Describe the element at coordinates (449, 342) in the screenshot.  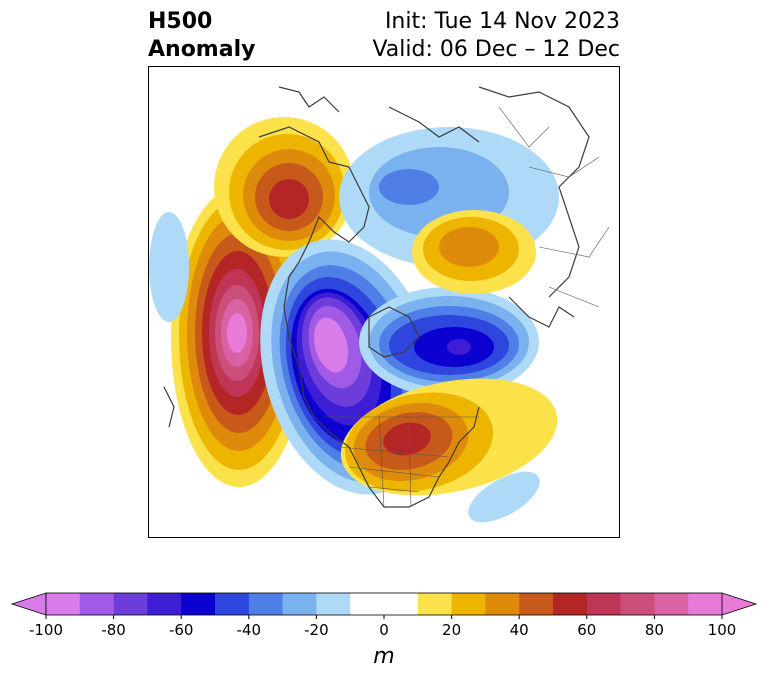
I see `trough-hudson-bay` at that location.